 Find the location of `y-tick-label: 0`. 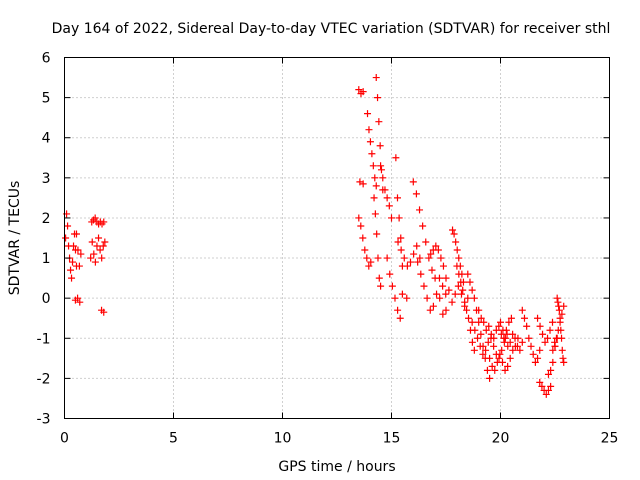

y-tick-label: 0 is located at coordinates (46, 299).